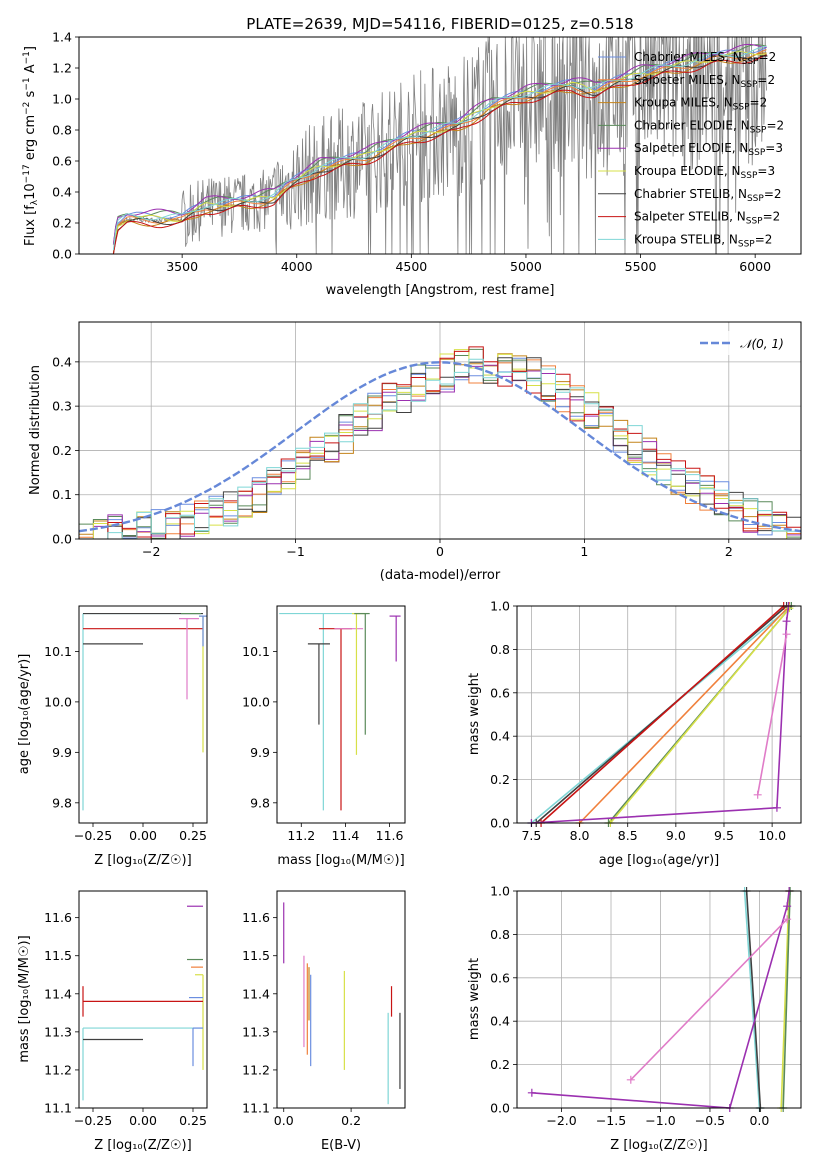  Describe the element at coordinates (440, 447) in the screenshot. I see `gaussian-curve` at that location.